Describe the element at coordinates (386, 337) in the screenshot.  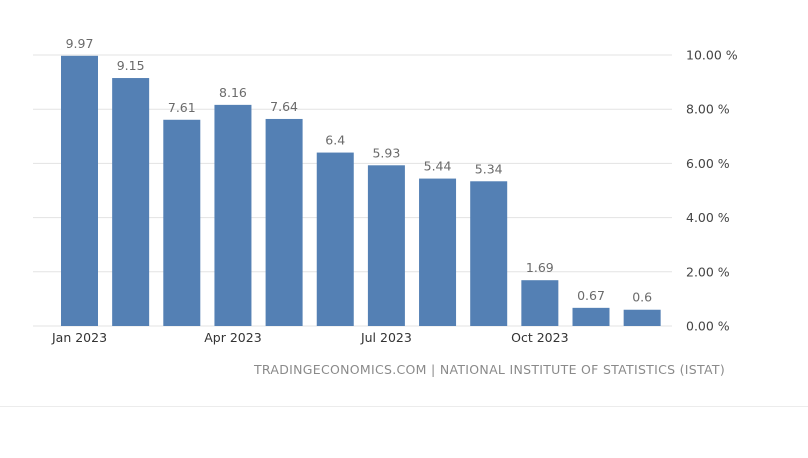
I see `x-tick-label: Jul 2023` at that location.